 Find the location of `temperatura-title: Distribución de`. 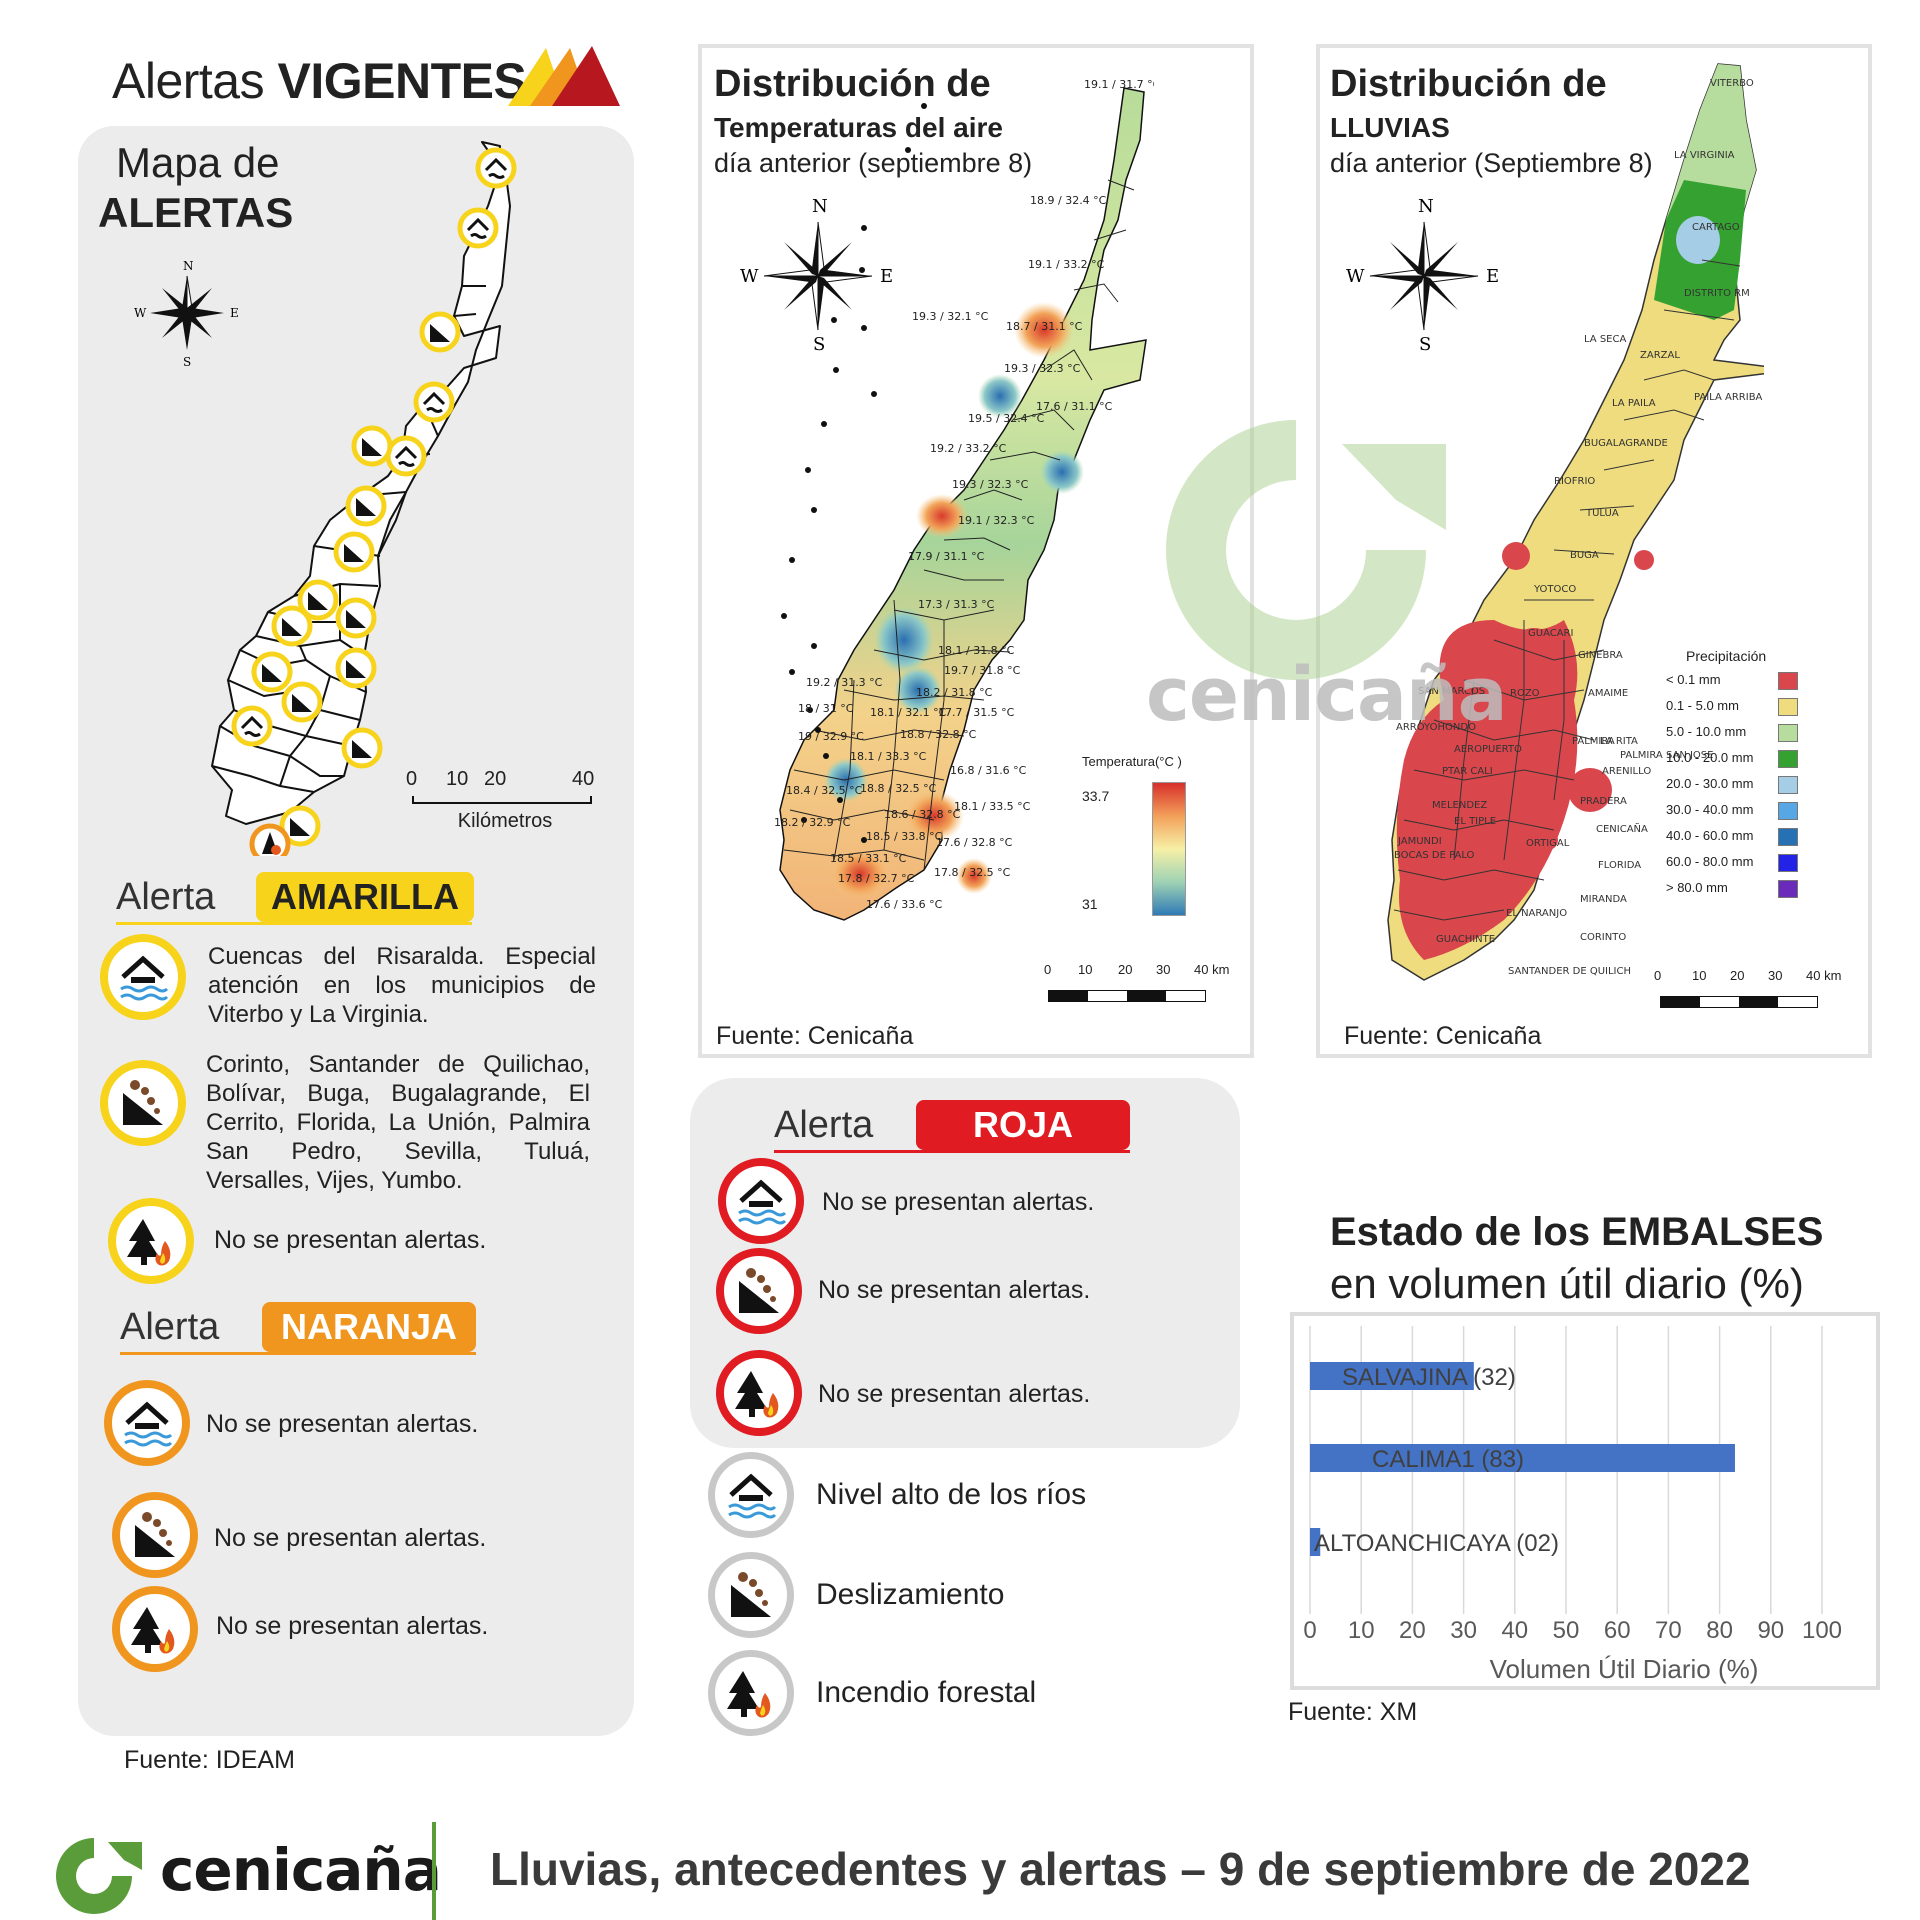

temperatura-title: Distribución de is located at coordinates (852, 84).